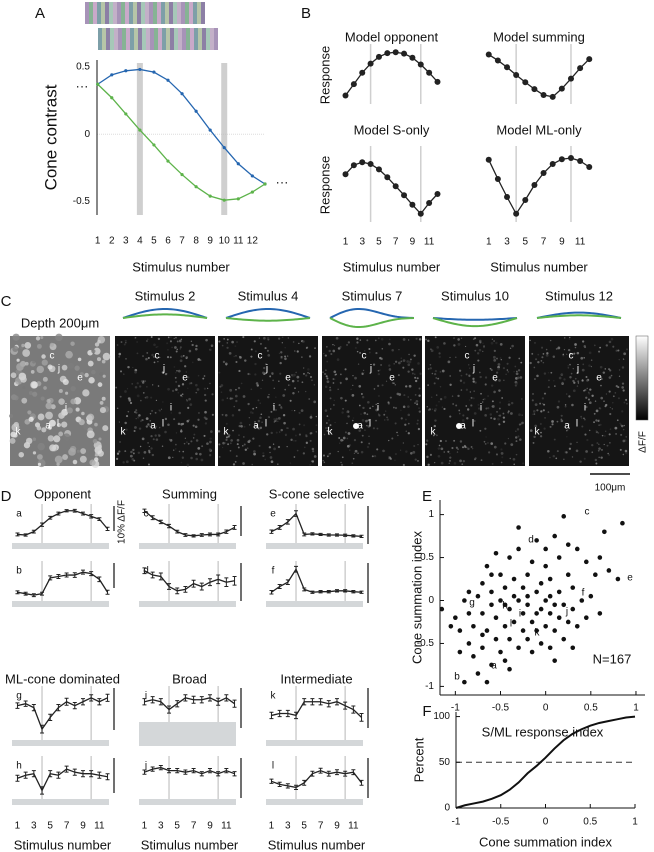 The image size is (654, 852). Describe the element at coordinates (274, 696) in the screenshot. I see `cell-label: k` at that location.